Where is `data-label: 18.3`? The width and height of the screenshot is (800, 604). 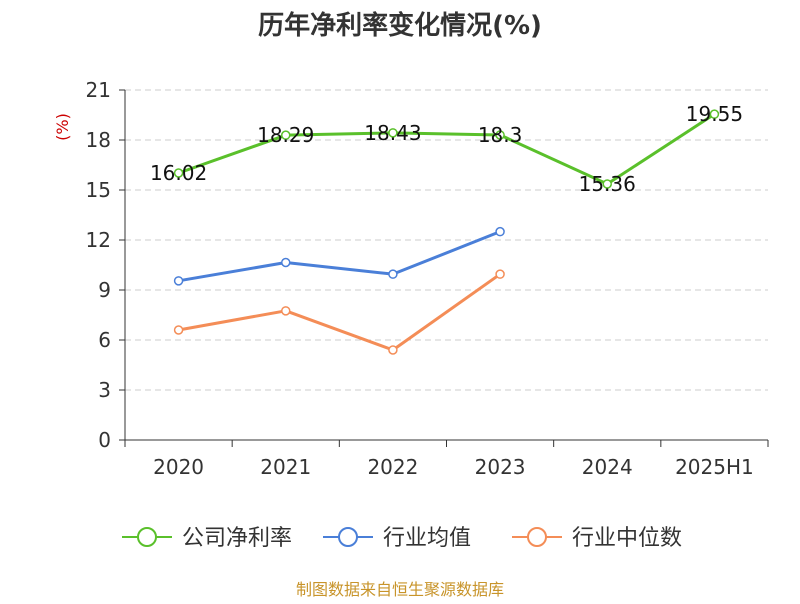
data-label: 18.3 is located at coordinates (500, 135).